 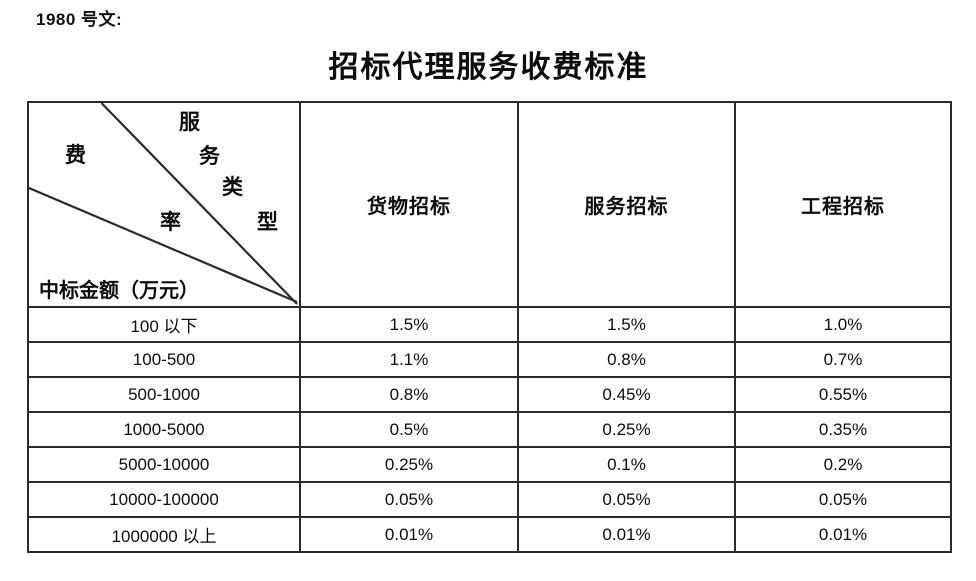 I want to click on rate-cell: 0.5%, so click(x=409, y=429).